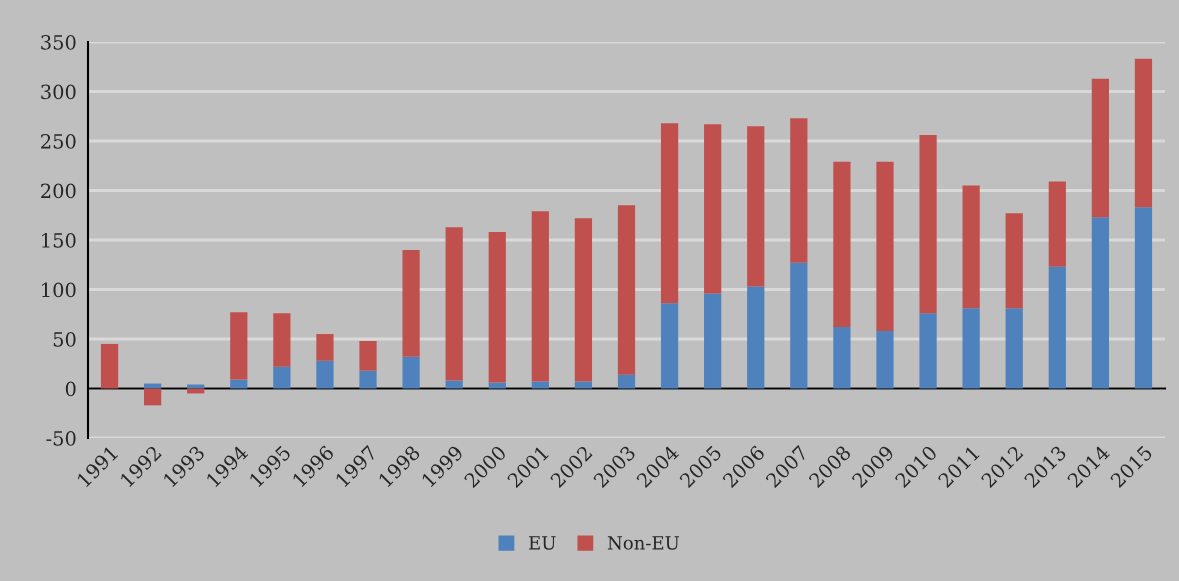  What do you see at coordinates (58, 191) in the screenshot?
I see `y-tick-label: 200` at bounding box center [58, 191].